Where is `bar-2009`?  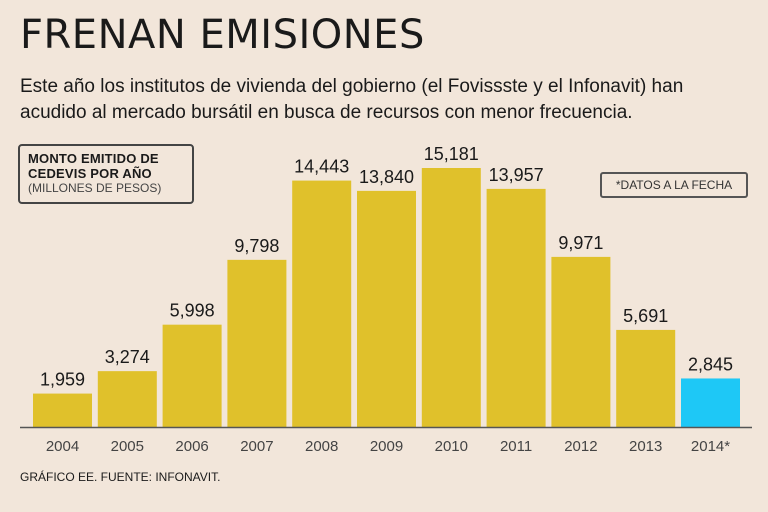 bar-2009 is located at coordinates (386, 308).